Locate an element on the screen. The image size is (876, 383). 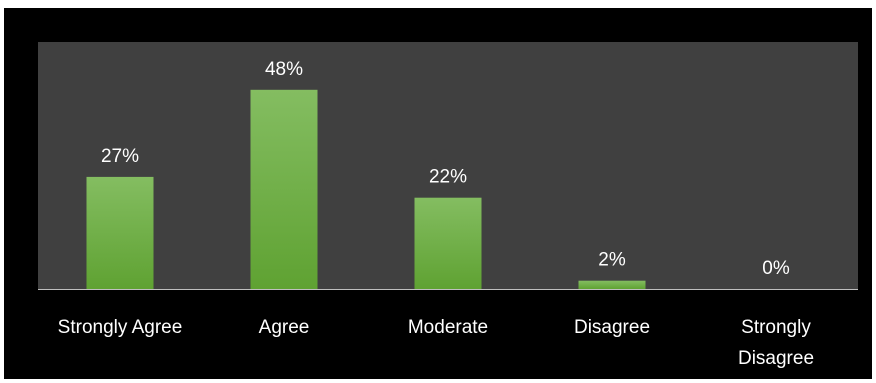
category-label-0: Strongly Agree is located at coordinates (120, 327).